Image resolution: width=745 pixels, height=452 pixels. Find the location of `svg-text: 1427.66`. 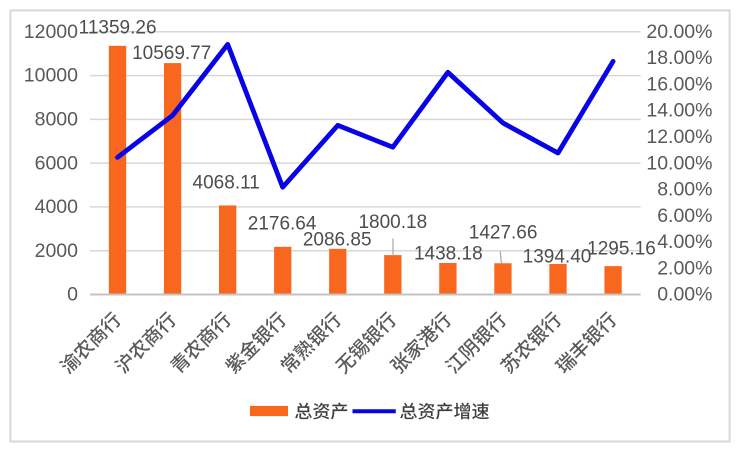

svg-text: 1427.66 is located at coordinates (503, 232).